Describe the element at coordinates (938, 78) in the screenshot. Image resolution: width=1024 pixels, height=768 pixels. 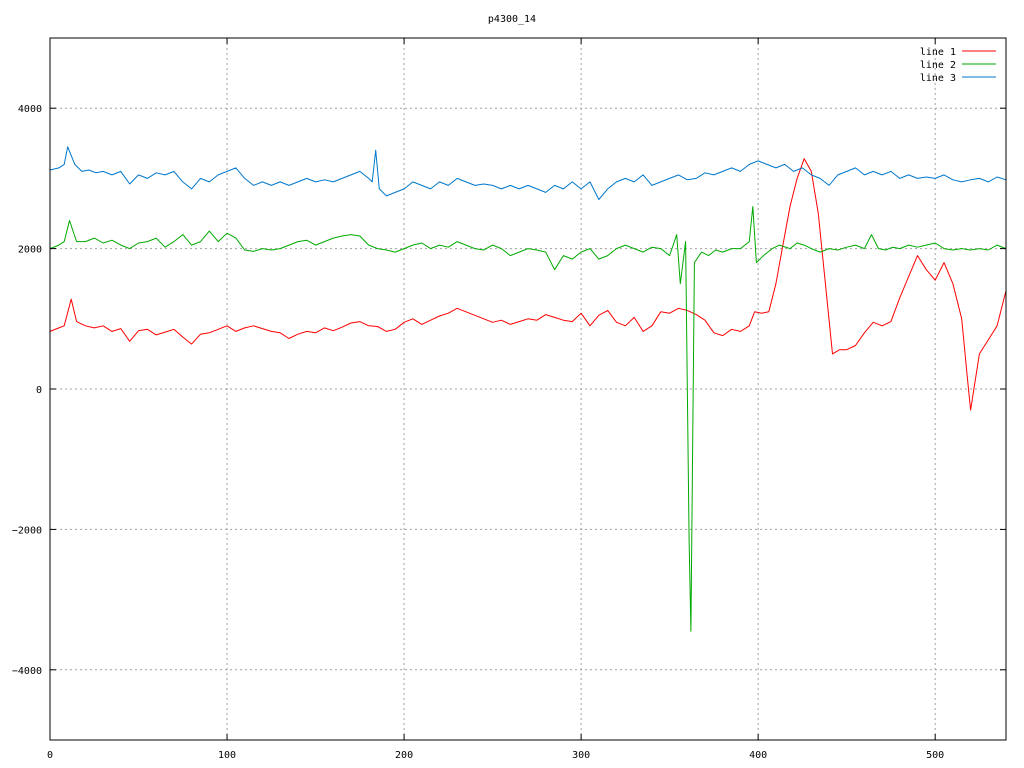
I see `legend-label-3: line 3` at that location.